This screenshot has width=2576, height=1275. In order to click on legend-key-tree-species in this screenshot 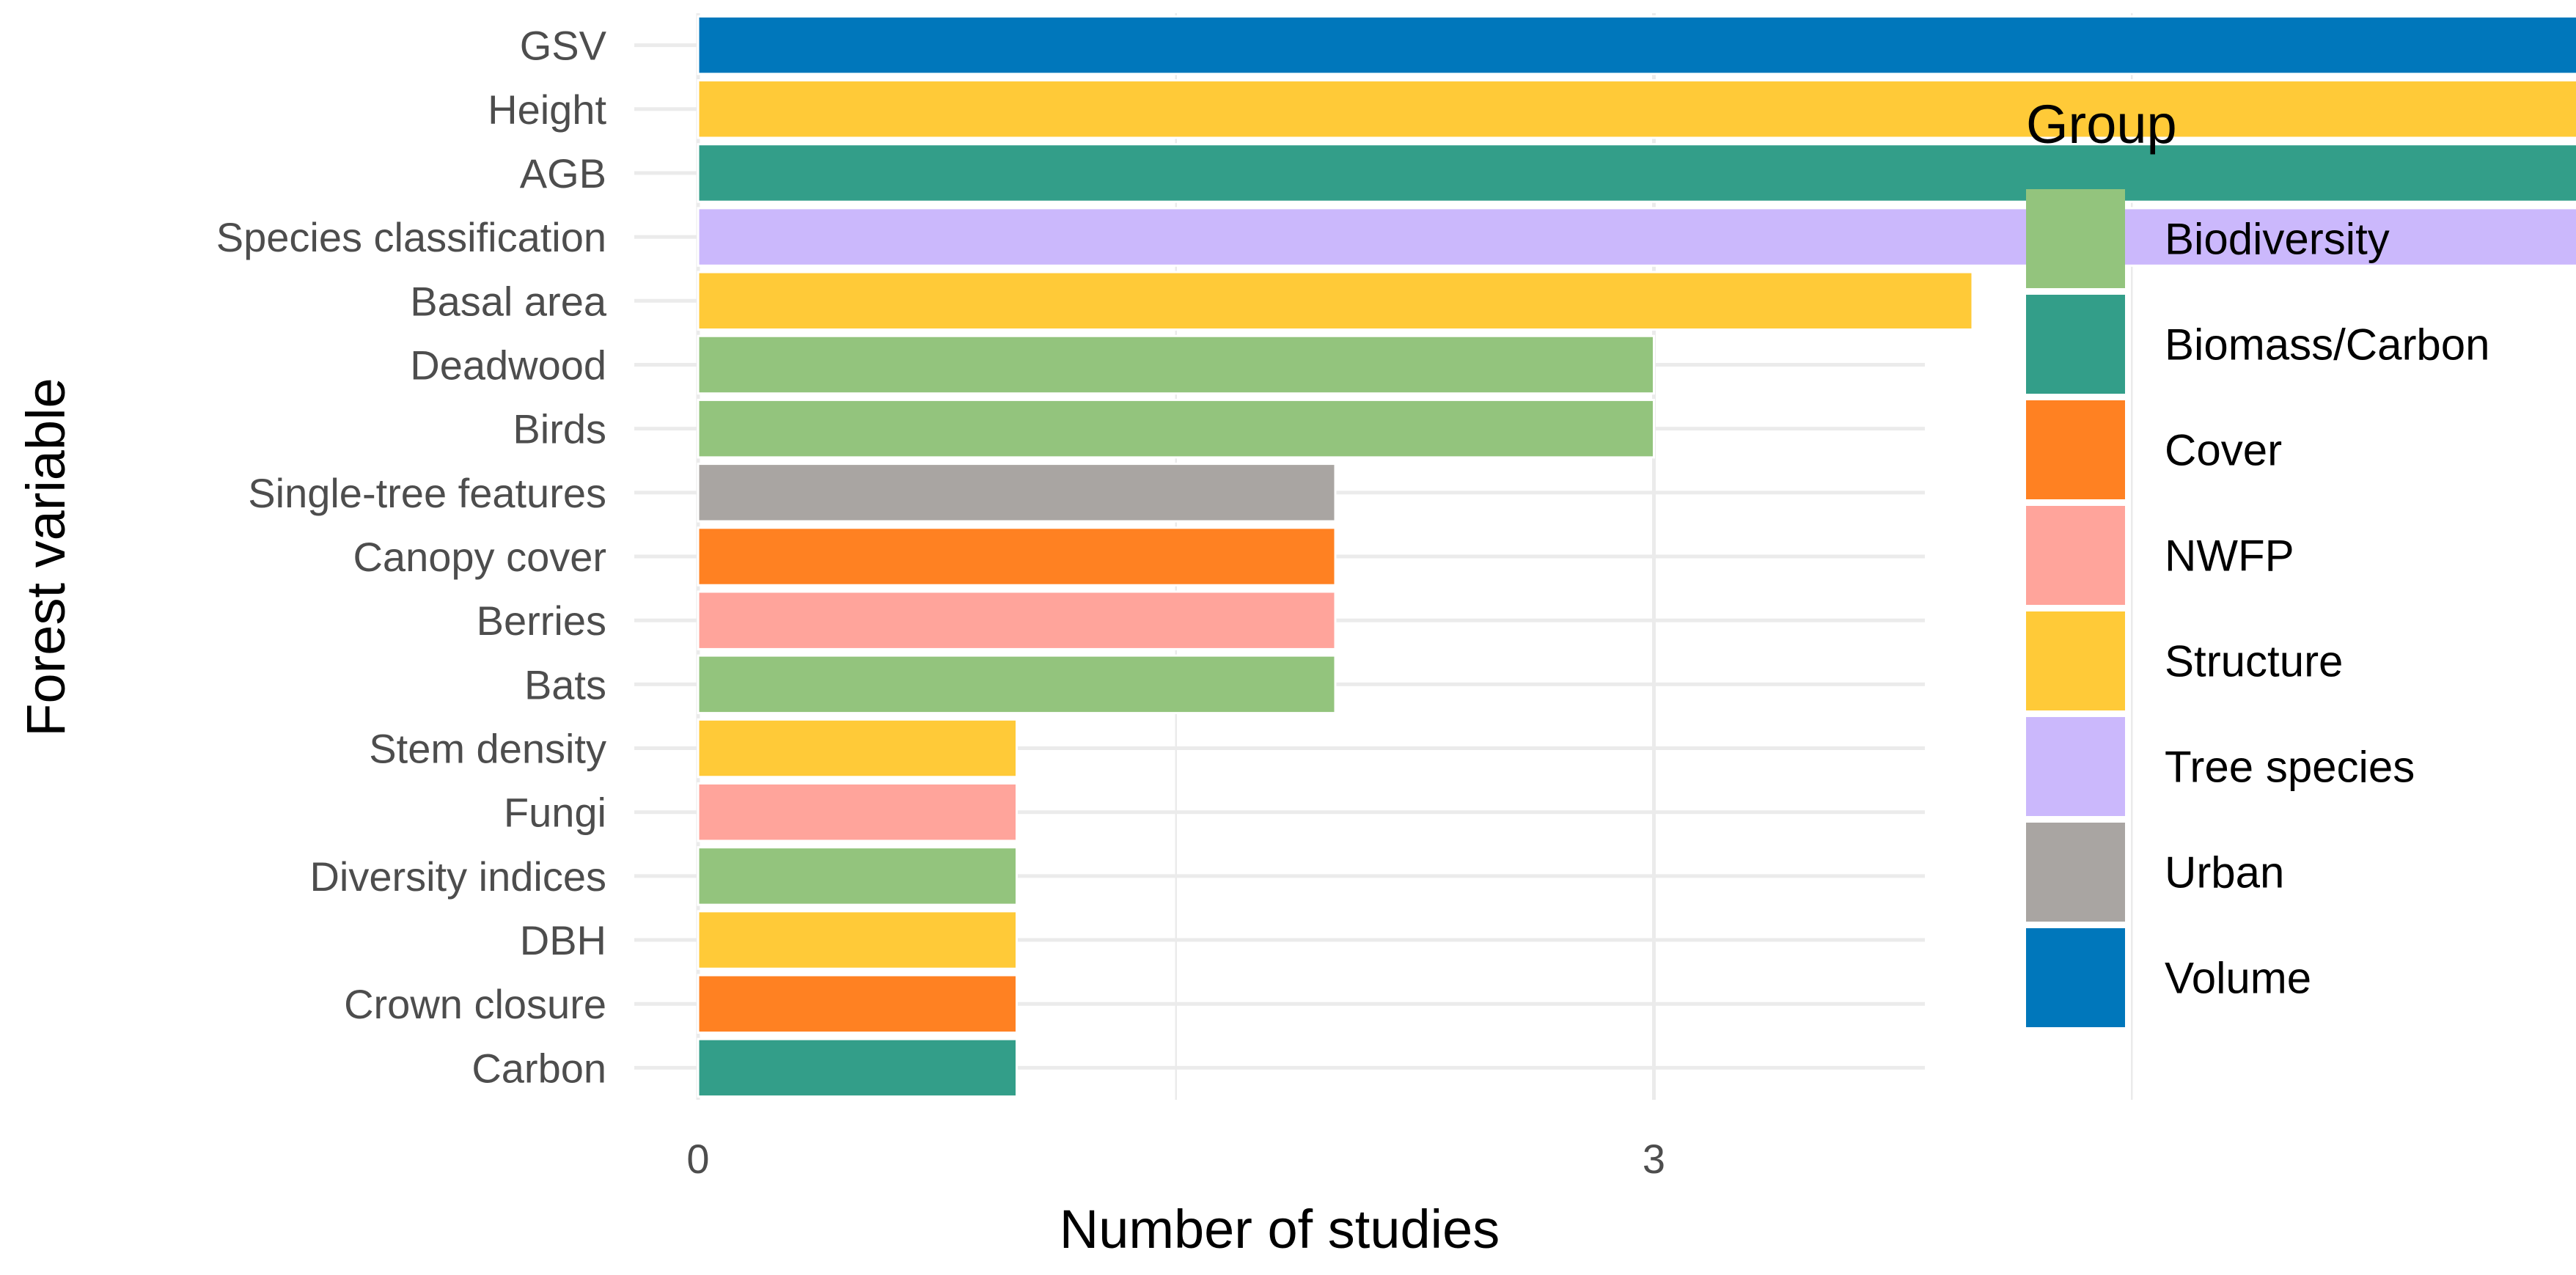, I will do `click(2076, 767)`.